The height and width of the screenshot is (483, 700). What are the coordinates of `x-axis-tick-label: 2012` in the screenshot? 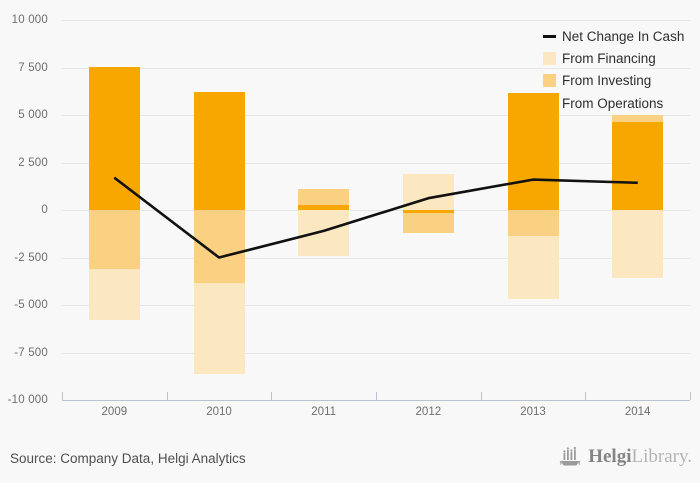 It's located at (428, 412).